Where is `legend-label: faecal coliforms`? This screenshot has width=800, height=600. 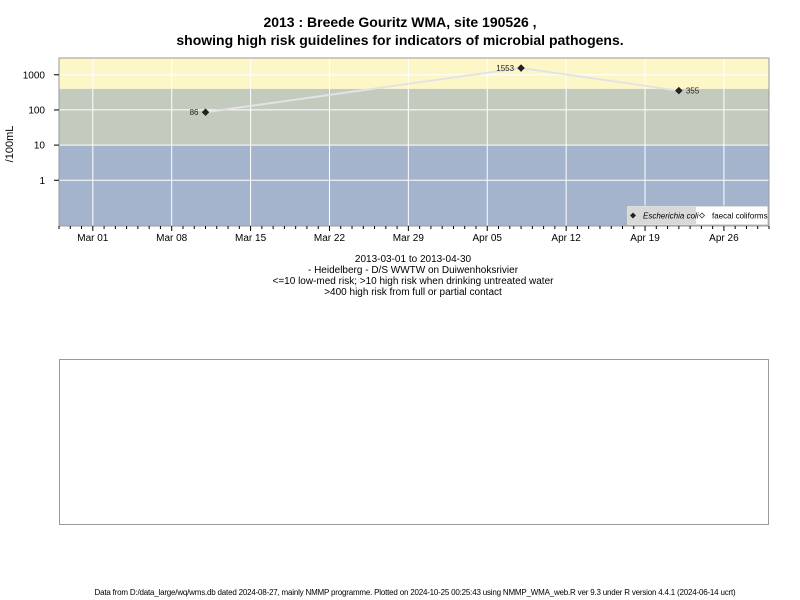
legend-label: faecal coliforms is located at coordinates (740, 216).